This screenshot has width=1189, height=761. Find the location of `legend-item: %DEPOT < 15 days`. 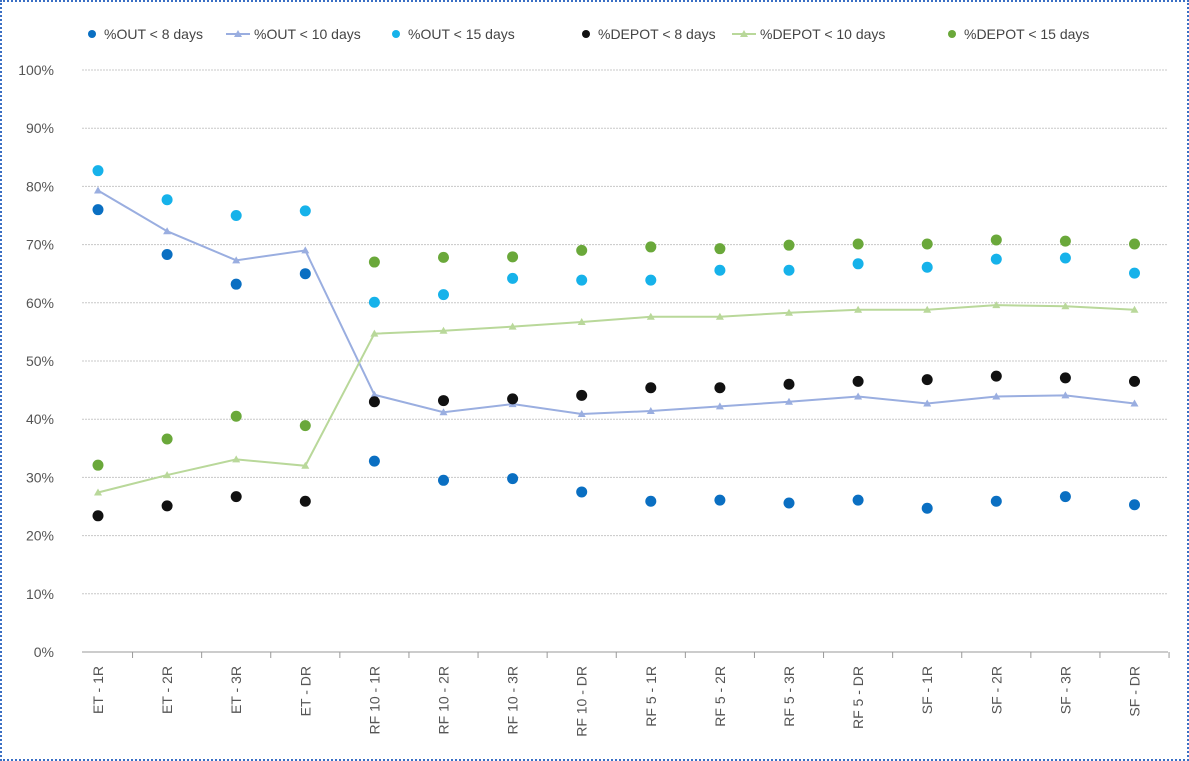

legend-item: %DEPOT < 15 days is located at coordinates (1018, 34).